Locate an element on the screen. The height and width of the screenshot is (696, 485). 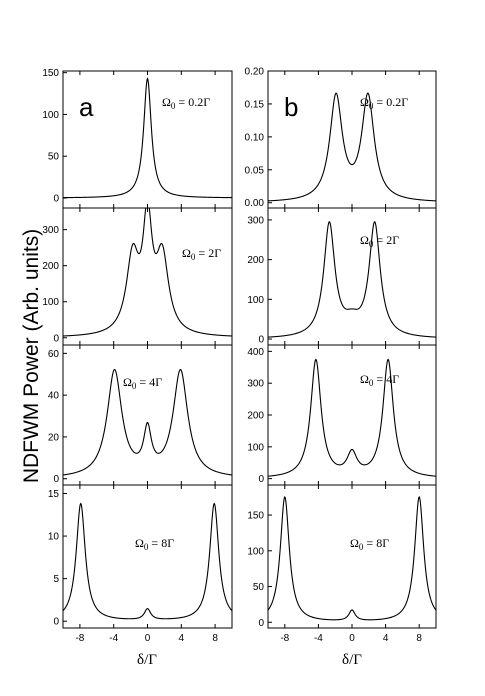
panel-b-1: 0.00 0.05 0.10 0.15 0.20 b Ω0 = 0.2Γ is located at coordinates (341, 138).